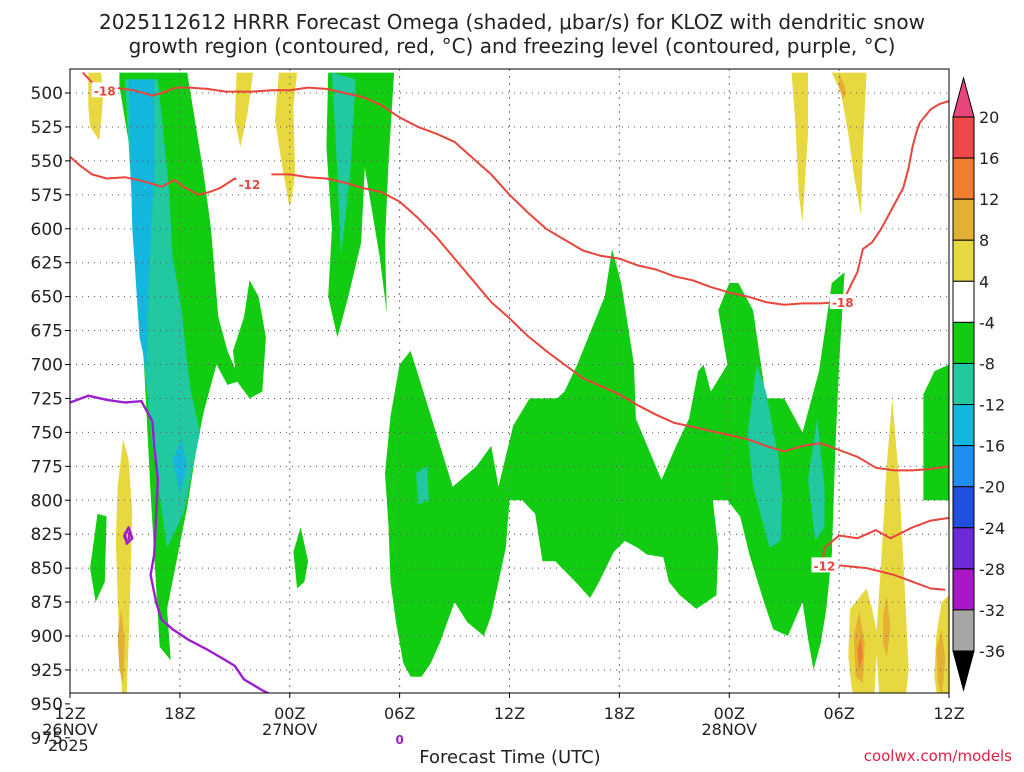 This screenshot has width=1024, height=772. Describe the element at coordinates (47, 366) in the screenshot. I see `y-tick-label-8: 700` at that location.